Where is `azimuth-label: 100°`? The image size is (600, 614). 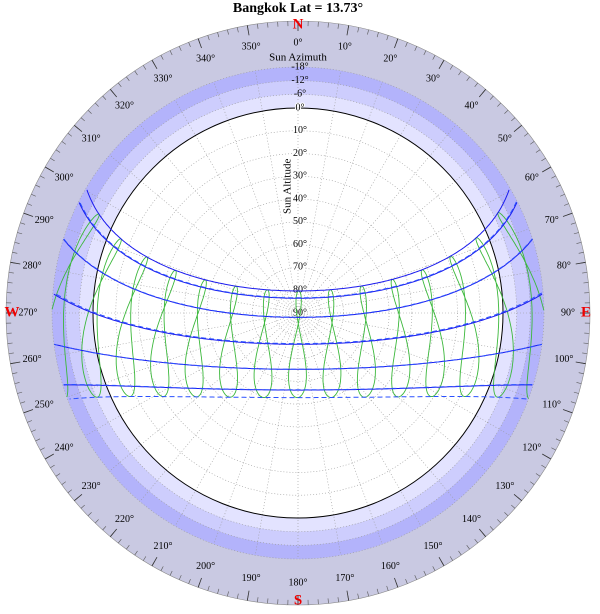
azimuth-label: 100° is located at coordinates (563, 359).